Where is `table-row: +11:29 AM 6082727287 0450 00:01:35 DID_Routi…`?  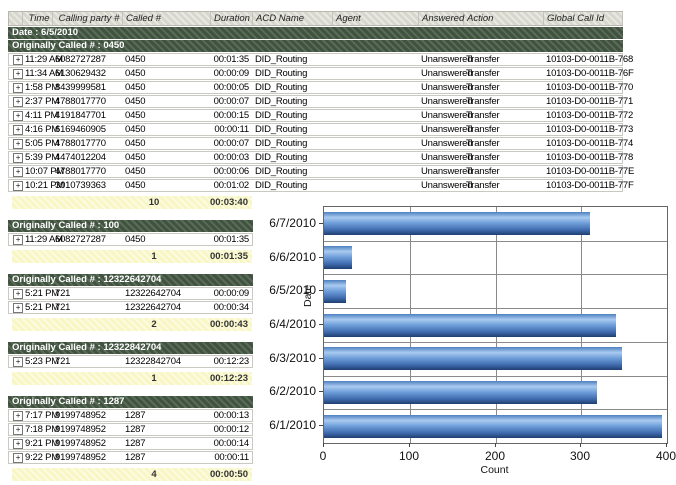
table-row: +11:29 AM 6082727287 0450 00:01:35 DID_Routi… is located at coordinates (321, 59).